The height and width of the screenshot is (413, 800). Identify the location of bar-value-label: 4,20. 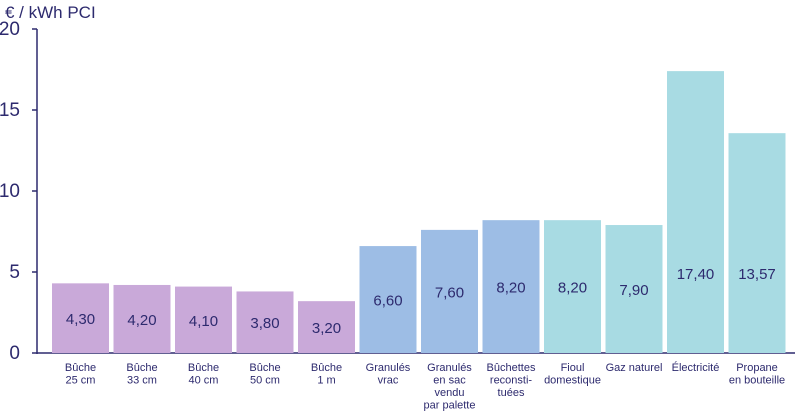
(141, 320).